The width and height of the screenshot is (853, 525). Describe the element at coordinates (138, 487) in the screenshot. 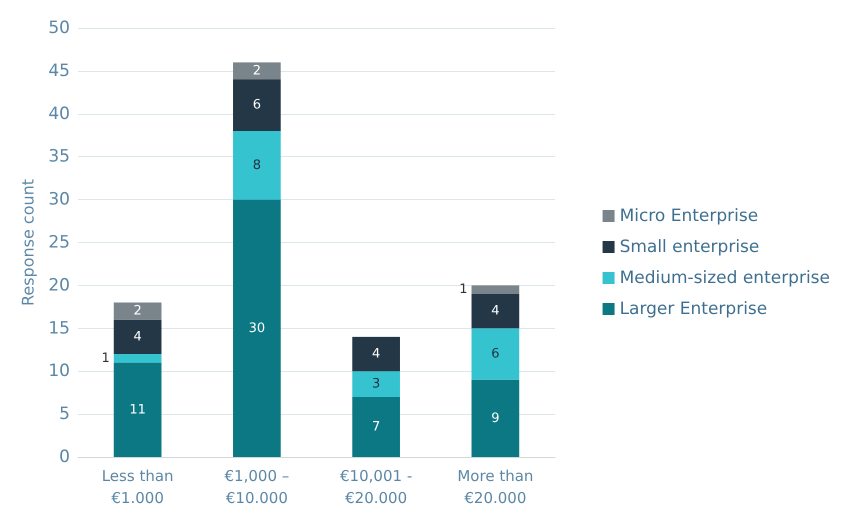

I see `x-tick-label: Less than €1.000` at that location.